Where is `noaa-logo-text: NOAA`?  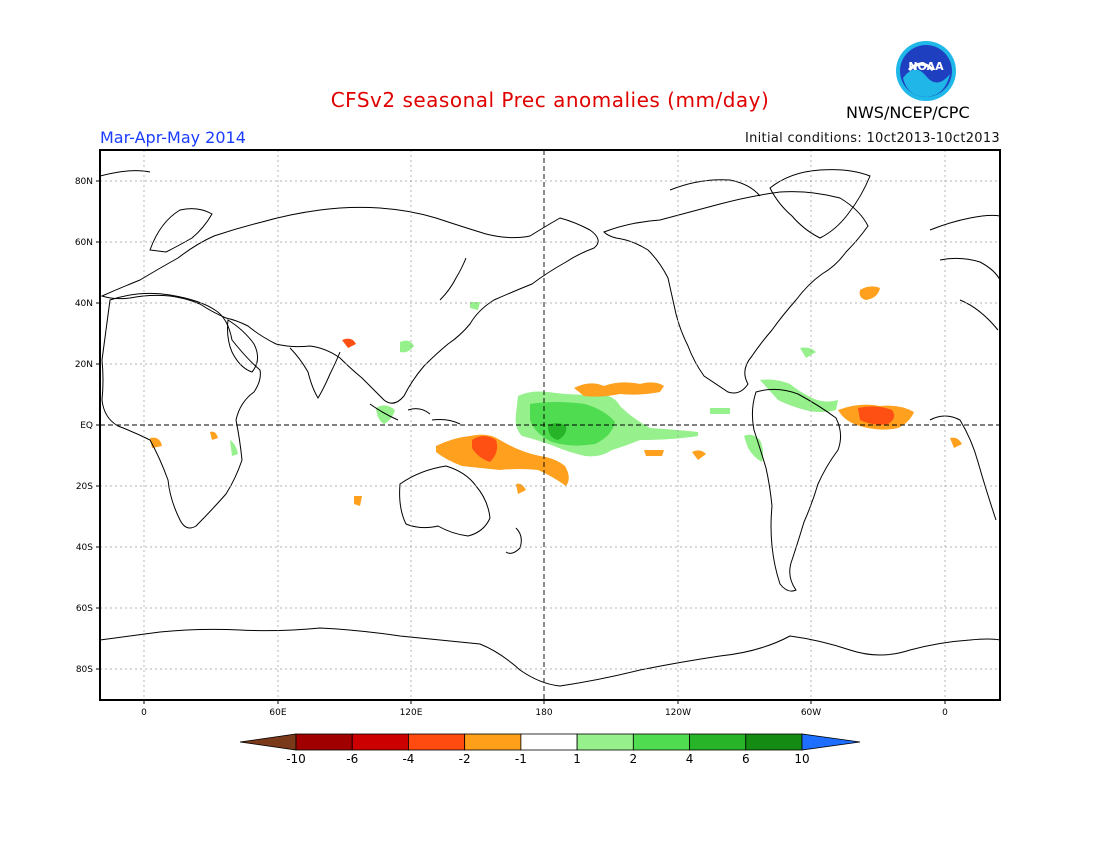 noaa-logo-text: NOAA is located at coordinates (926, 66).